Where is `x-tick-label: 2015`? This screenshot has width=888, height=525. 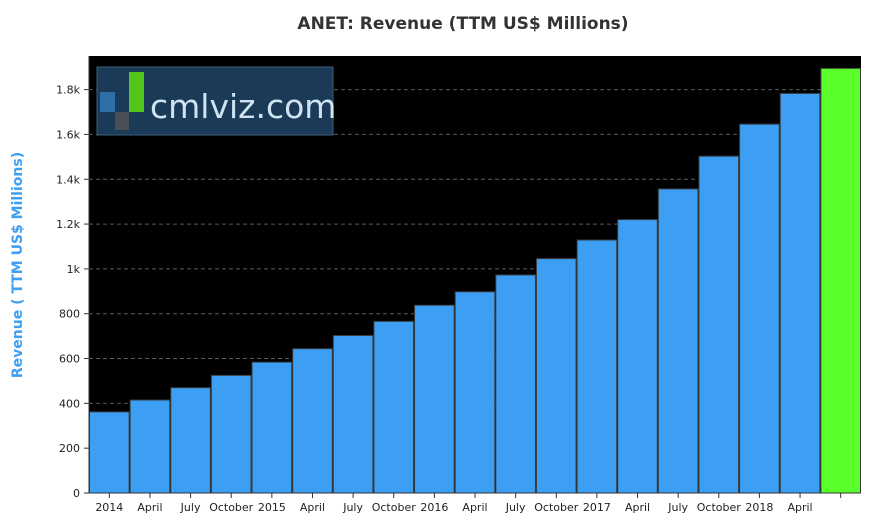
x-tick-label: 2015 is located at coordinates (272, 507).